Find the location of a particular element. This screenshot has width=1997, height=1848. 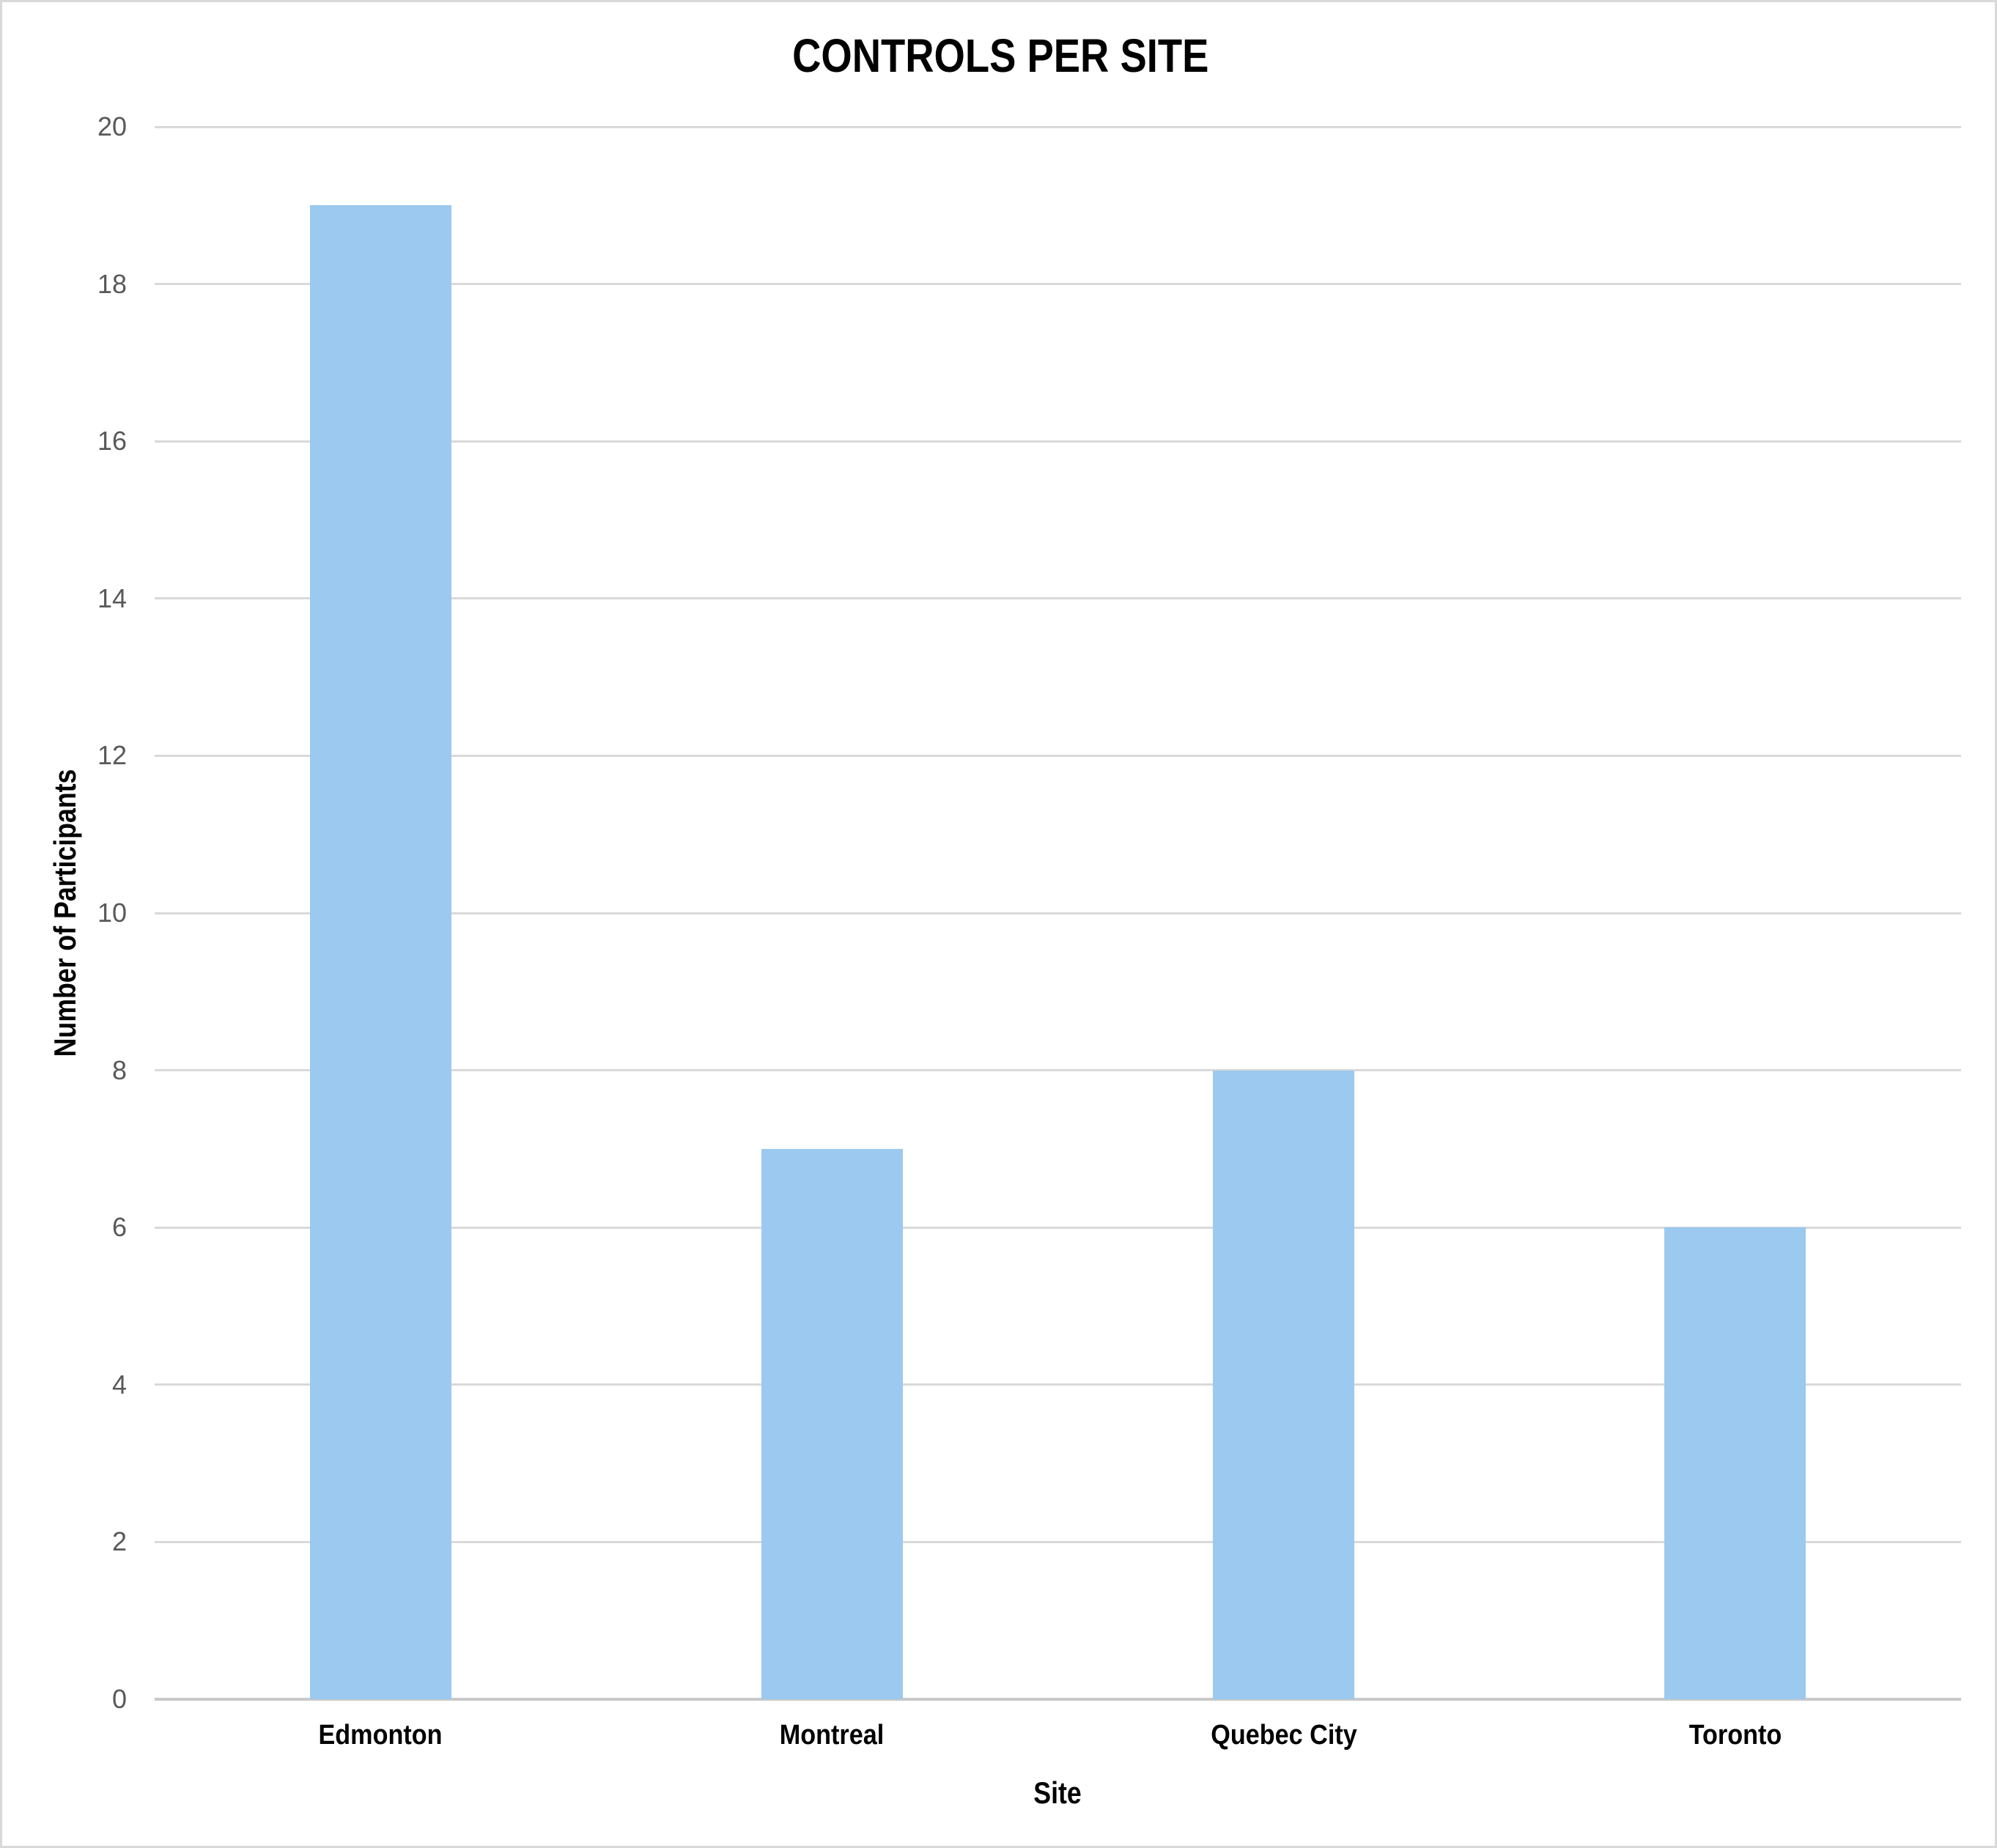

chart-title-text: CONTROLS PER SITE is located at coordinates (1000, 55).